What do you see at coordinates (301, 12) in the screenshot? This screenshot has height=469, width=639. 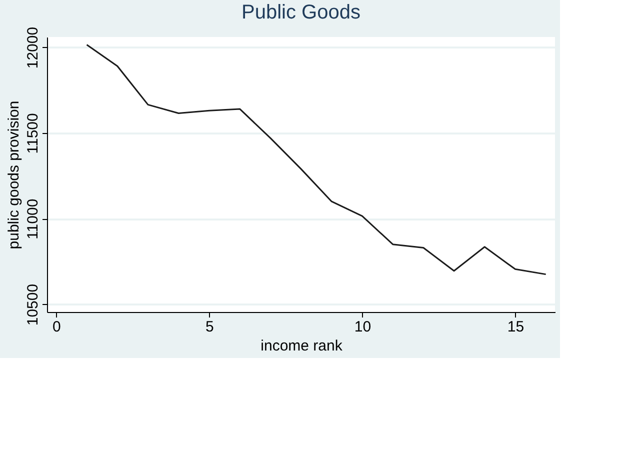 I see `chart-title: Public Goods` at bounding box center [301, 12].